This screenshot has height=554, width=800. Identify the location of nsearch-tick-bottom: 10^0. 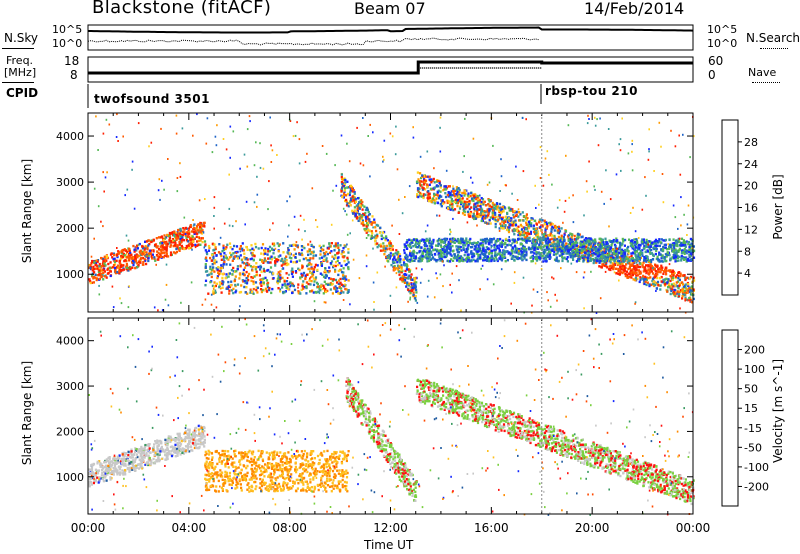
(722, 43).